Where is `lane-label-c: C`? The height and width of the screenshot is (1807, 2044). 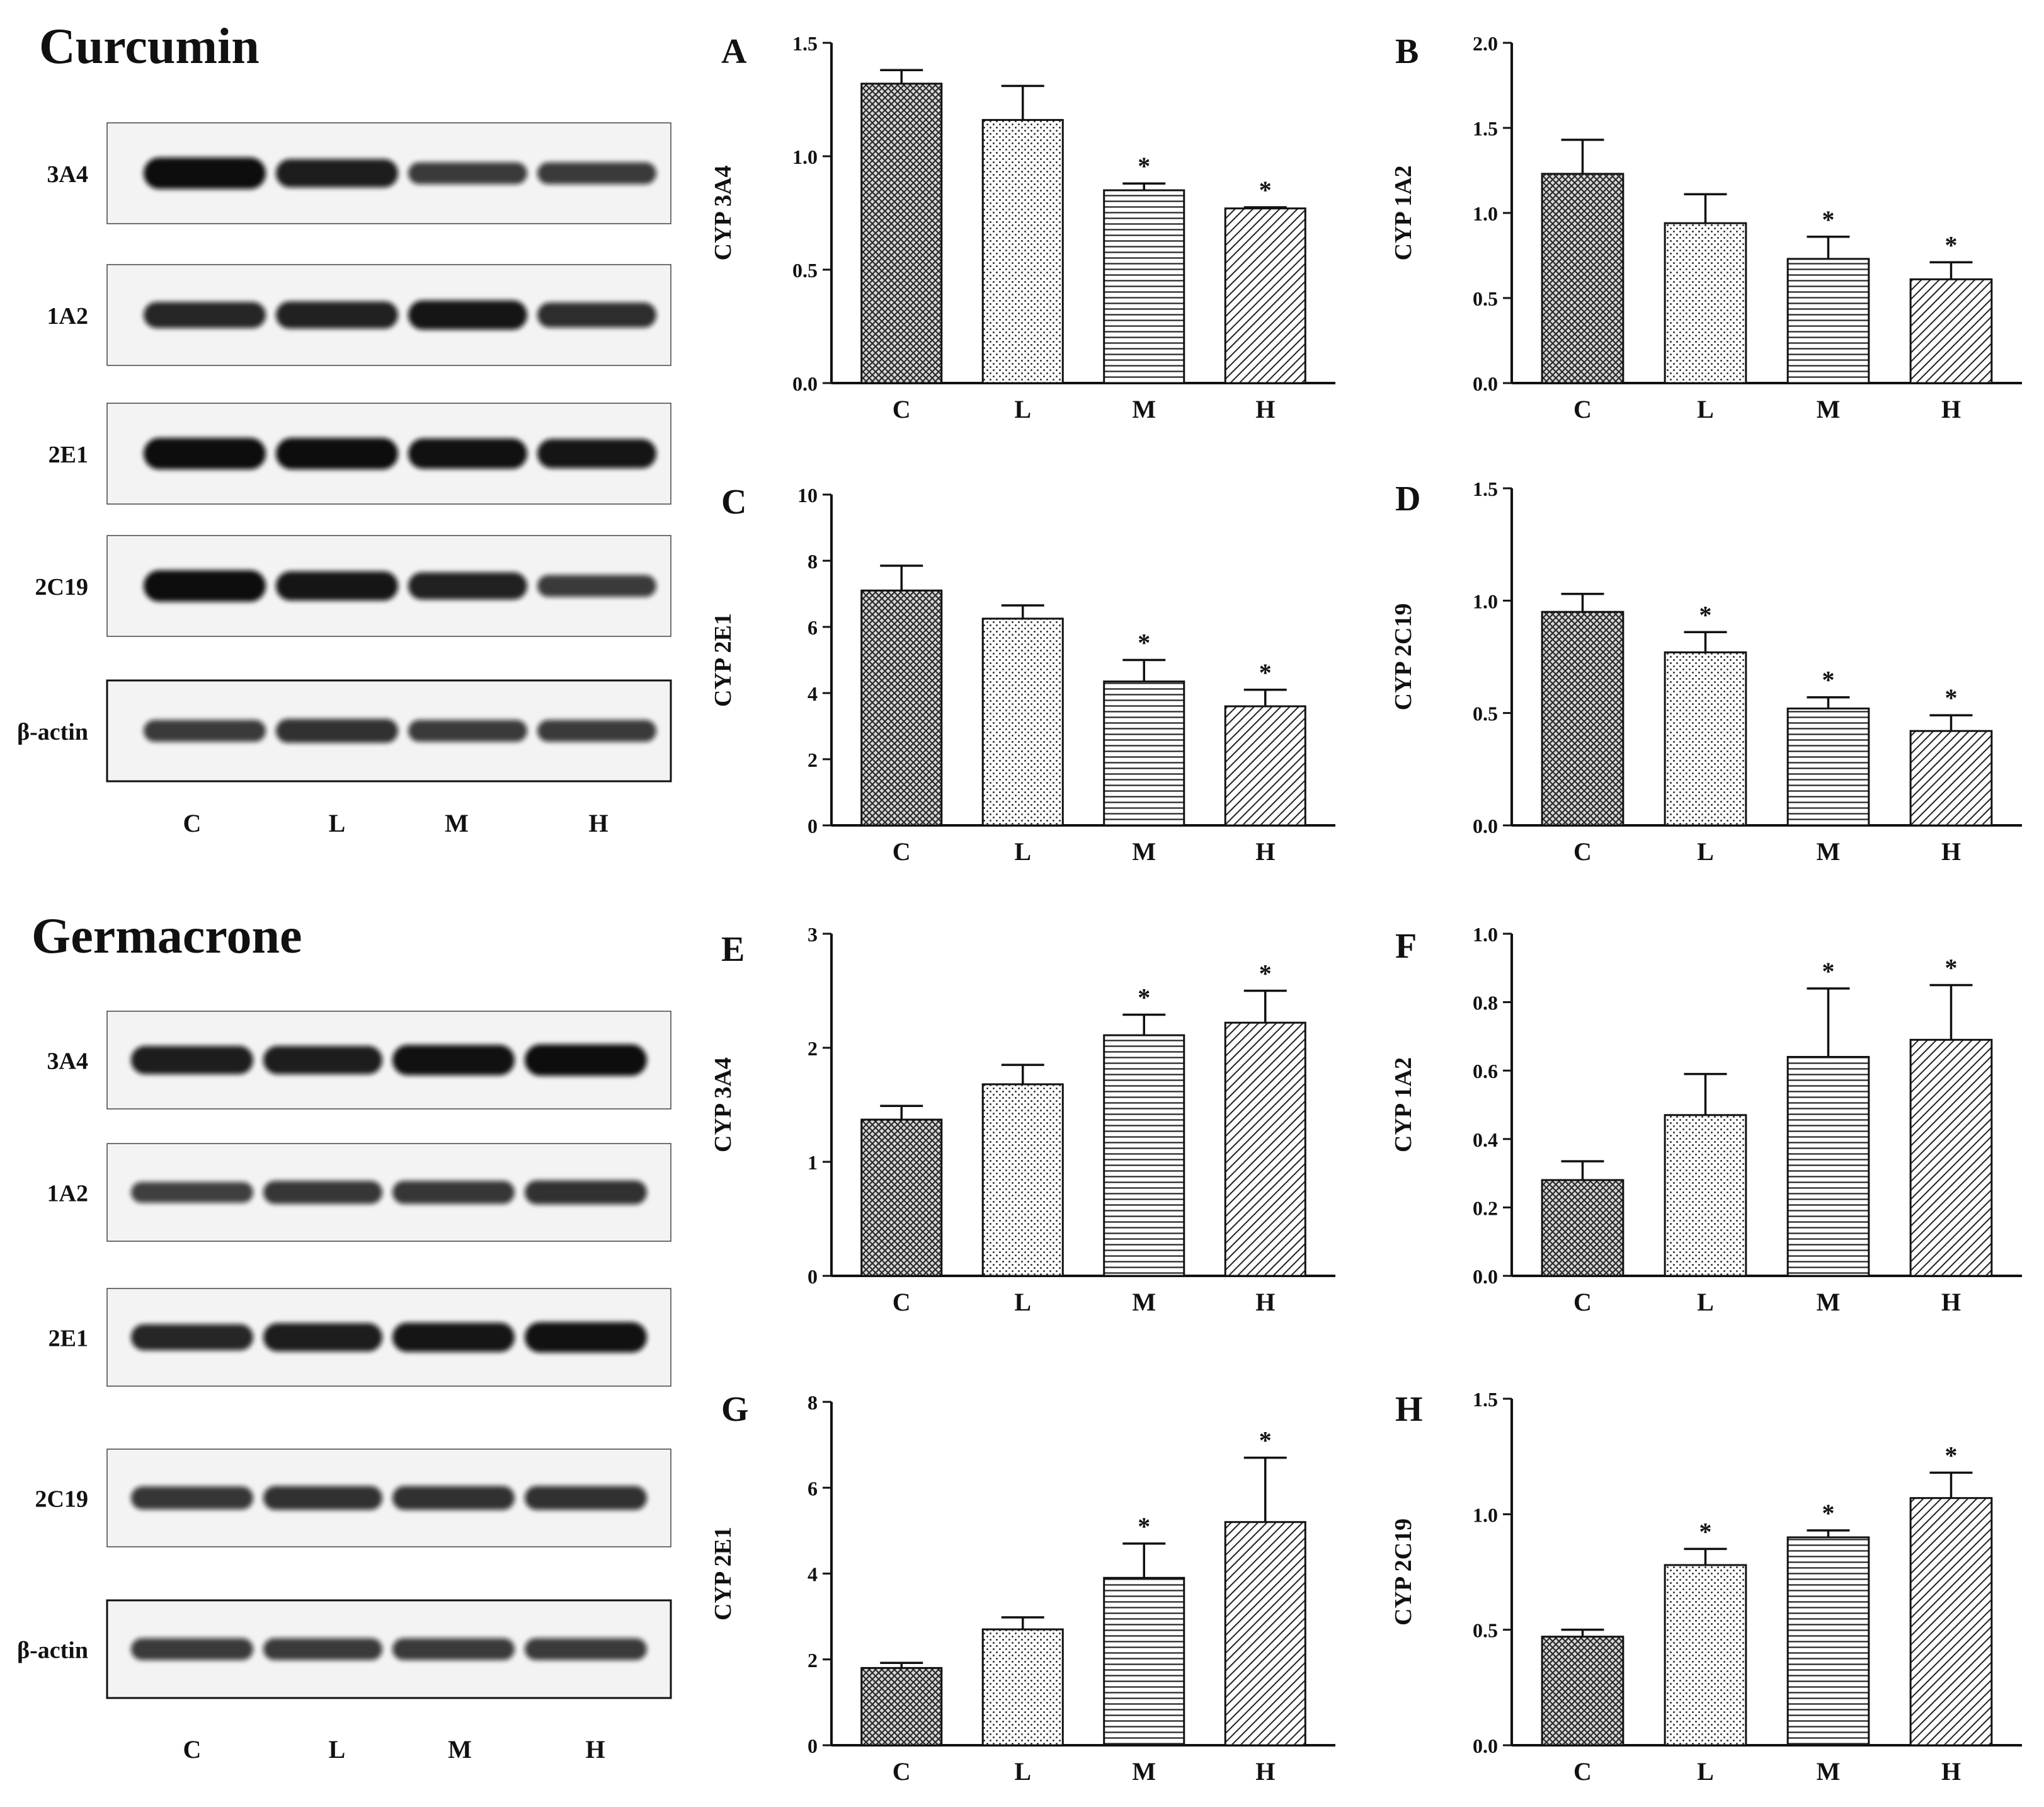 lane-label-c: C is located at coordinates (192, 1750).